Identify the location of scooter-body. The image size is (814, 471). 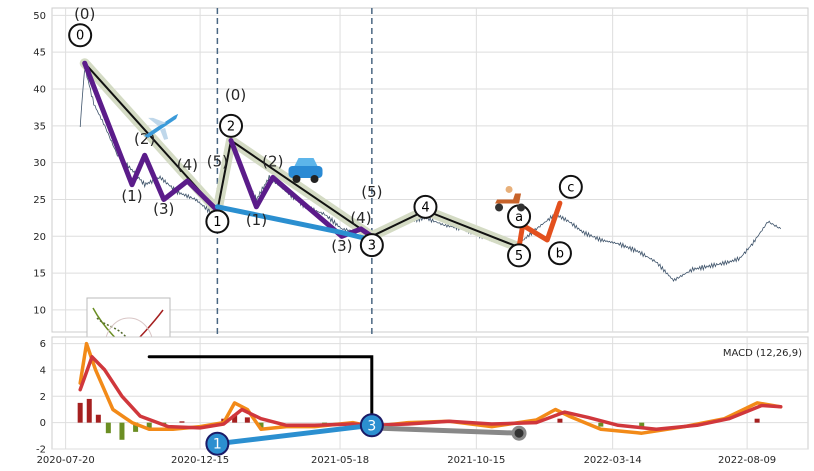
(508, 198).